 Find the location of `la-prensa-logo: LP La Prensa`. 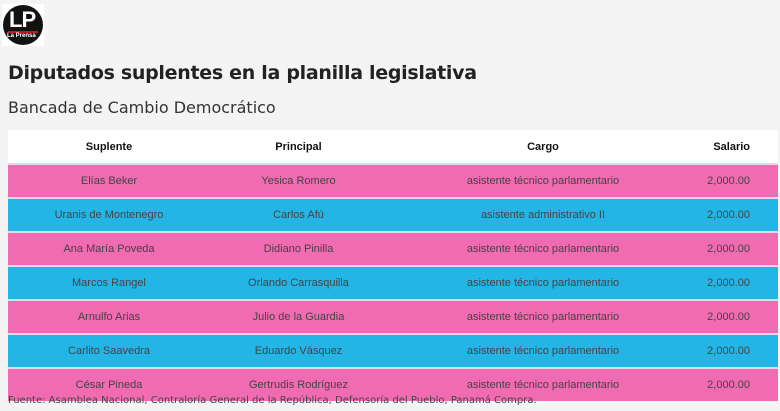

la-prensa-logo: LP La Prensa is located at coordinates (23, 25).